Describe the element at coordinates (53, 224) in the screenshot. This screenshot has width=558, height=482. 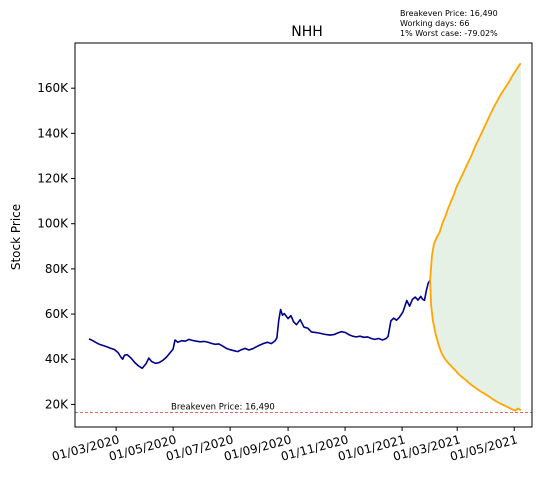
I see `y-tick-label: 100K` at that location.